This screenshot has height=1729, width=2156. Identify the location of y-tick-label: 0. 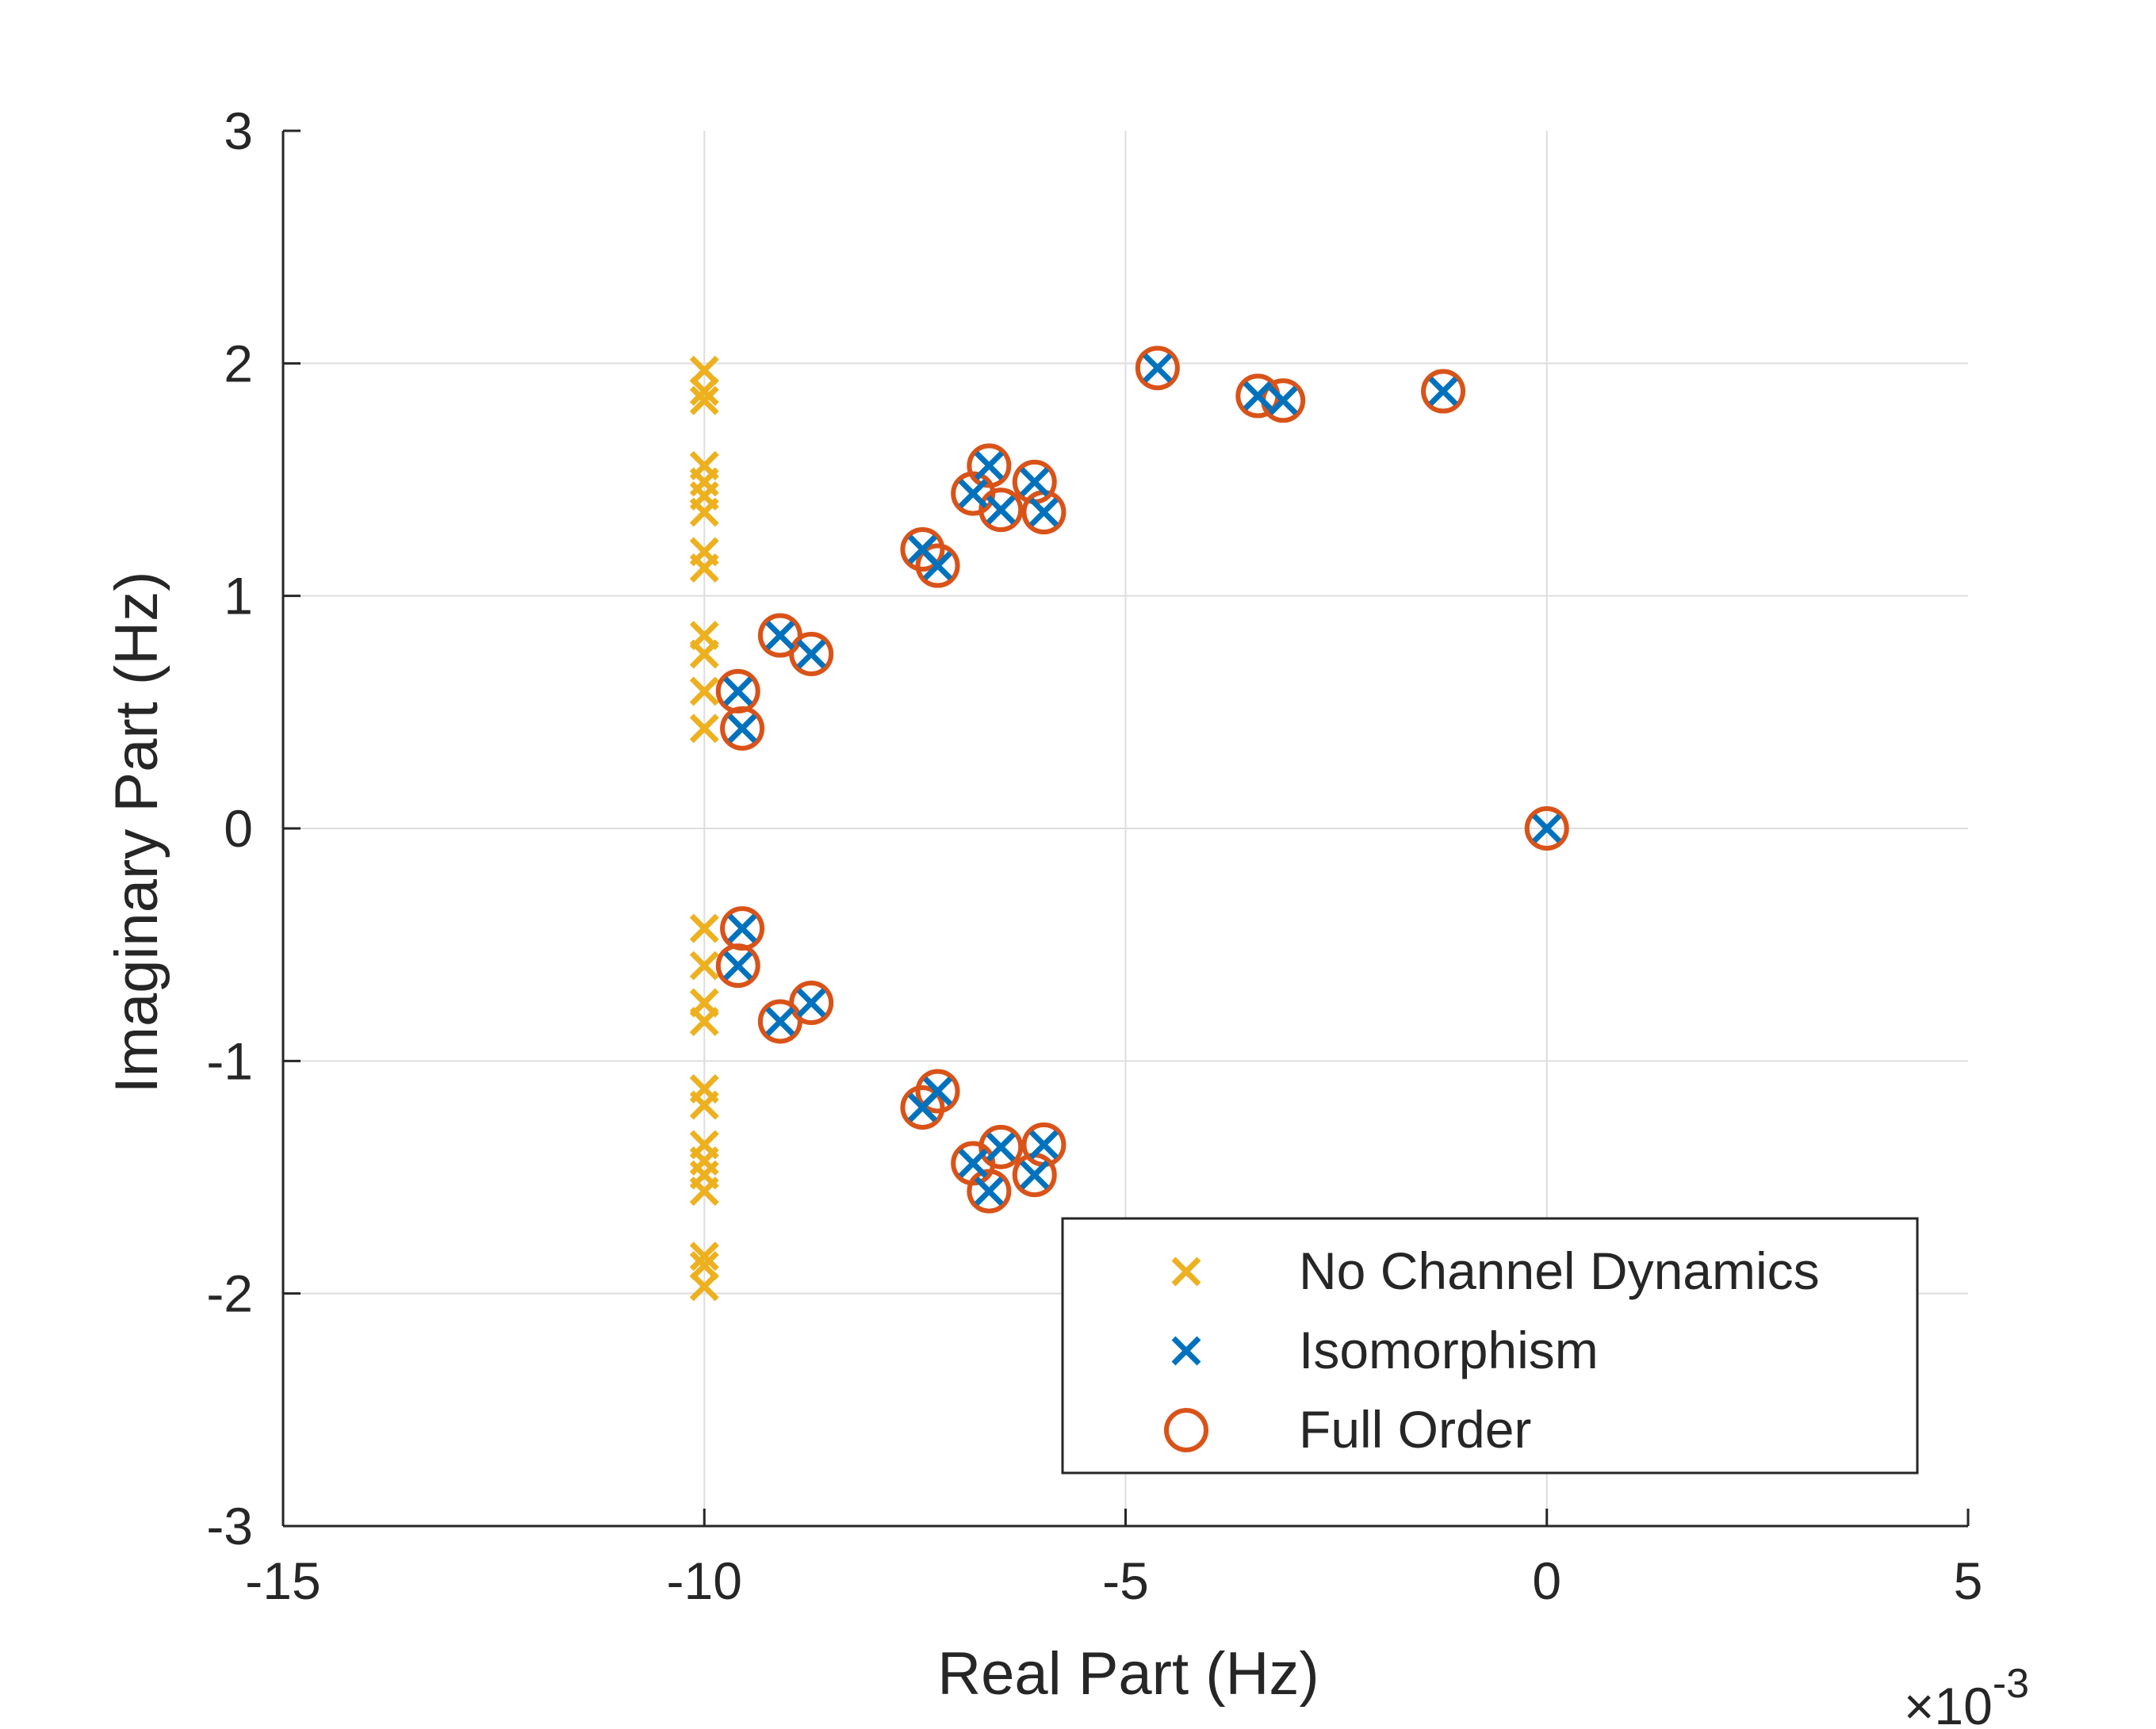
(238, 829).